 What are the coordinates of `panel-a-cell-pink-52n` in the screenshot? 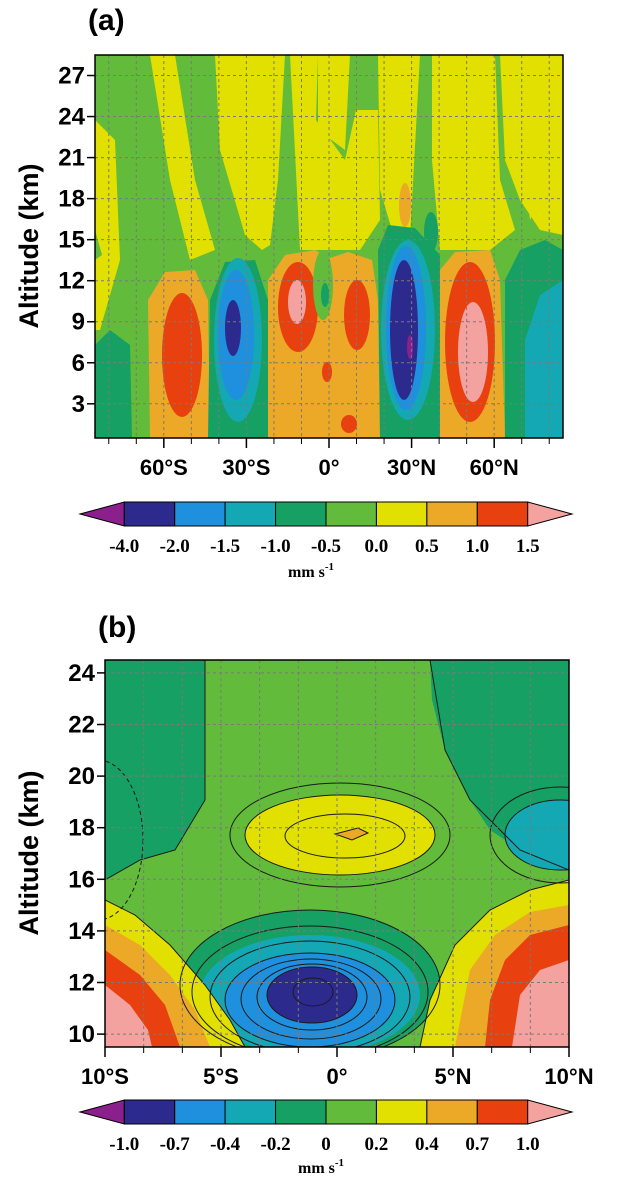 It's located at (473, 352).